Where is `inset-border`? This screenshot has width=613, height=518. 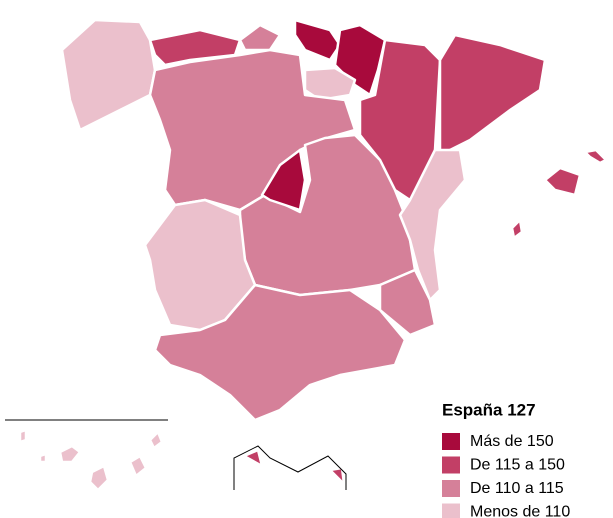
inset-border is located at coordinates (290, 467).